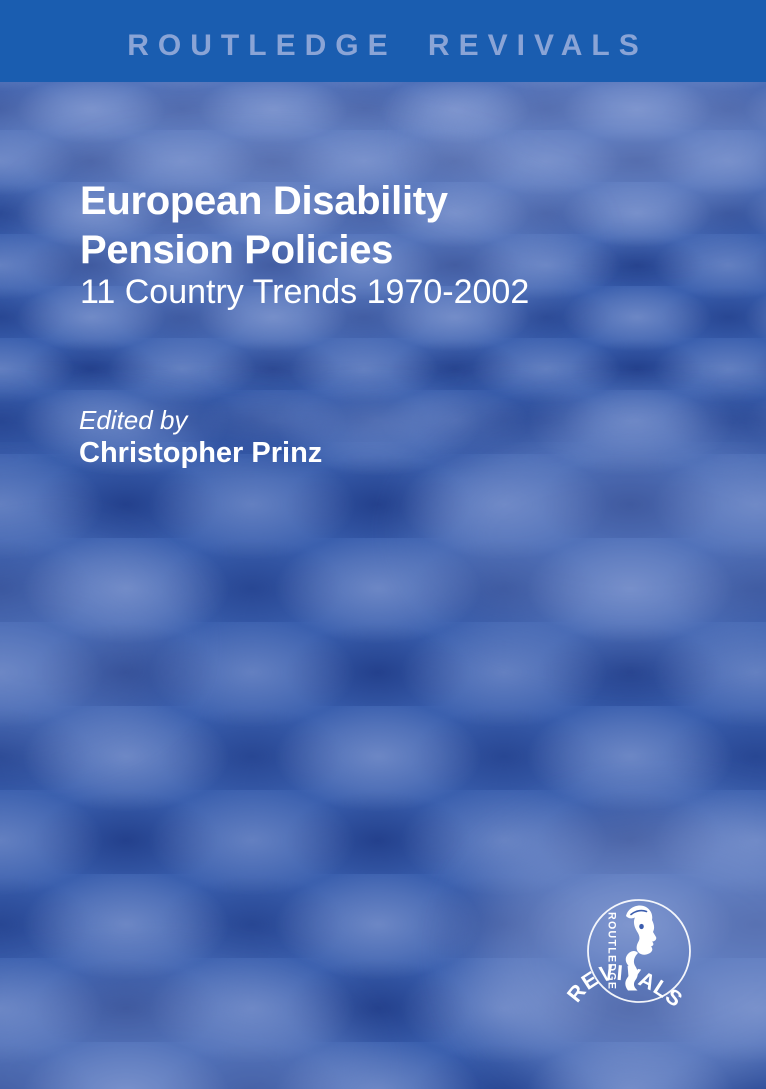 Image resolution: width=766 pixels, height=1089 pixels. What do you see at coordinates (133, 420) in the screenshot?
I see `edited-by-label: Edited by` at bounding box center [133, 420].